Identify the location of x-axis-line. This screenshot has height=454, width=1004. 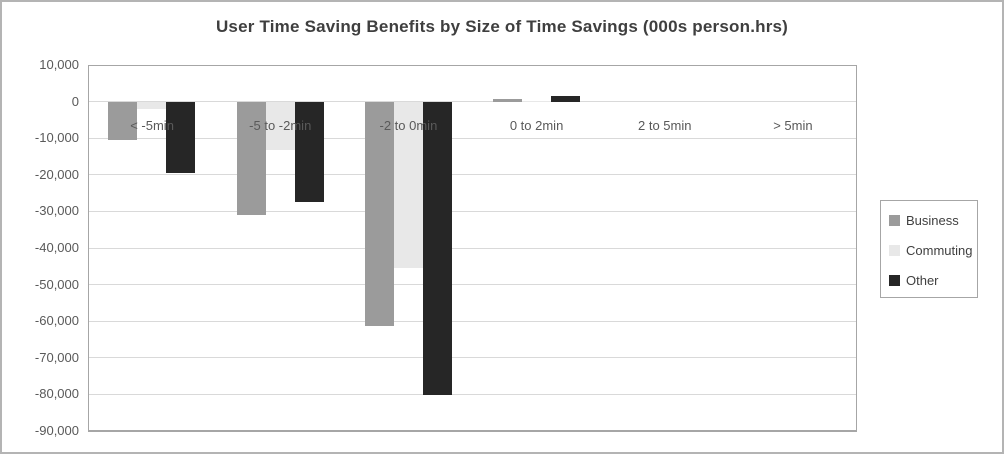
(472, 431).